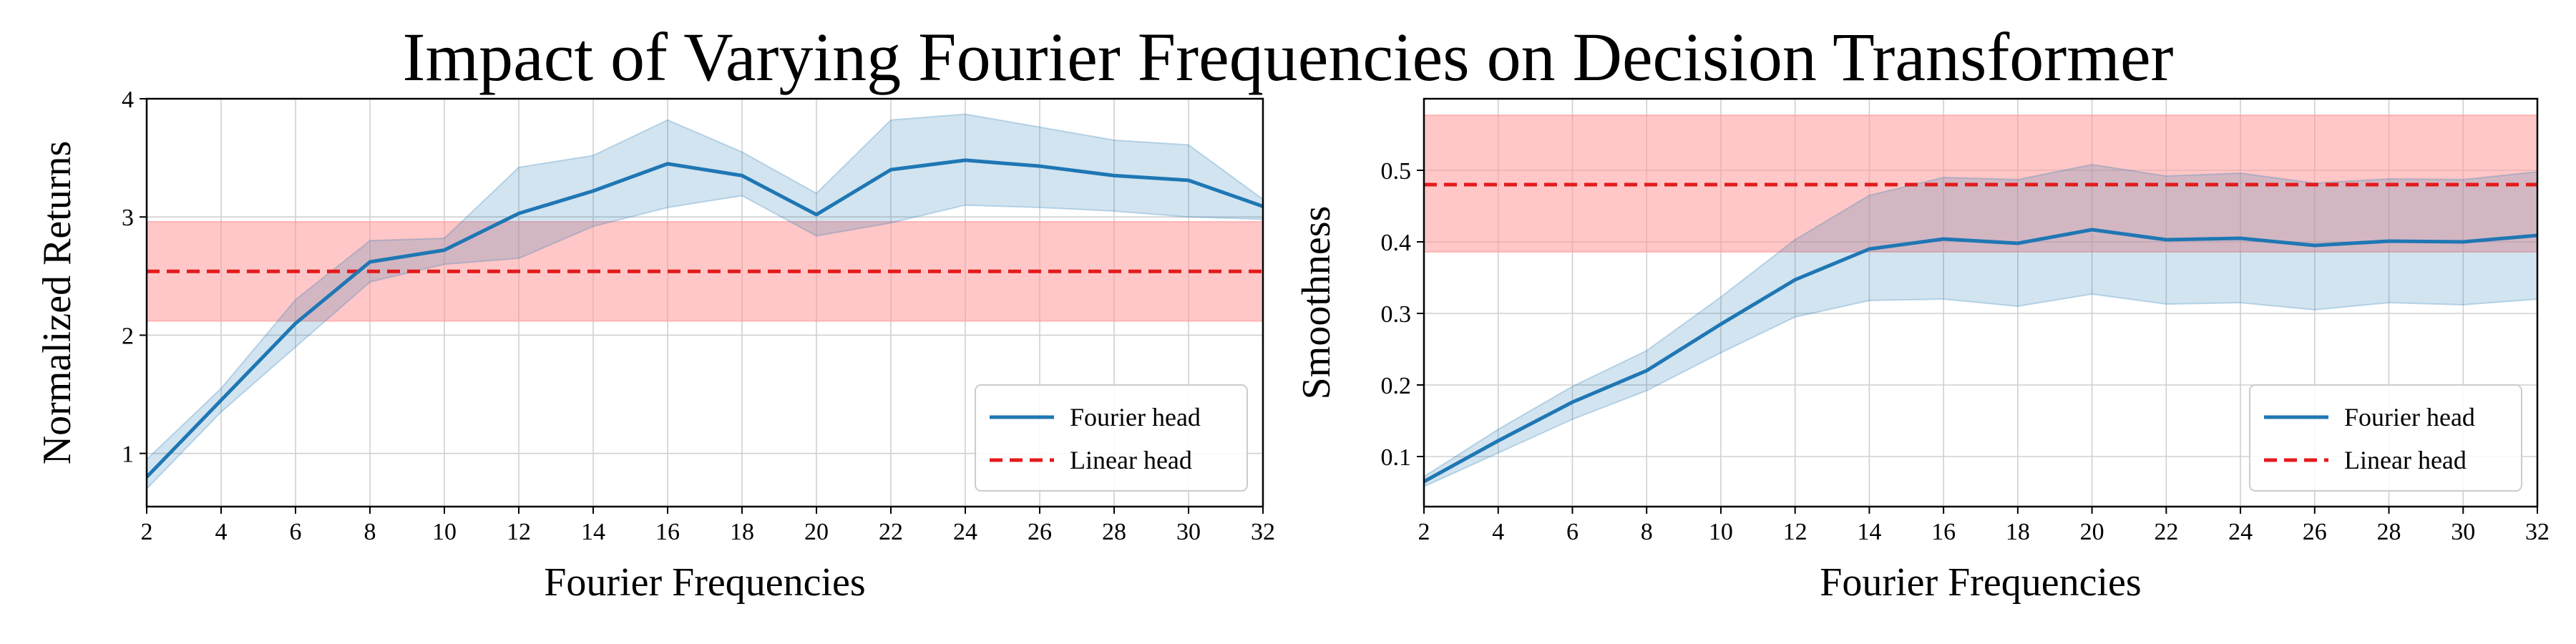 The image size is (2576, 644). I want to click on y-tick-label: 0.3, so click(1396, 314).